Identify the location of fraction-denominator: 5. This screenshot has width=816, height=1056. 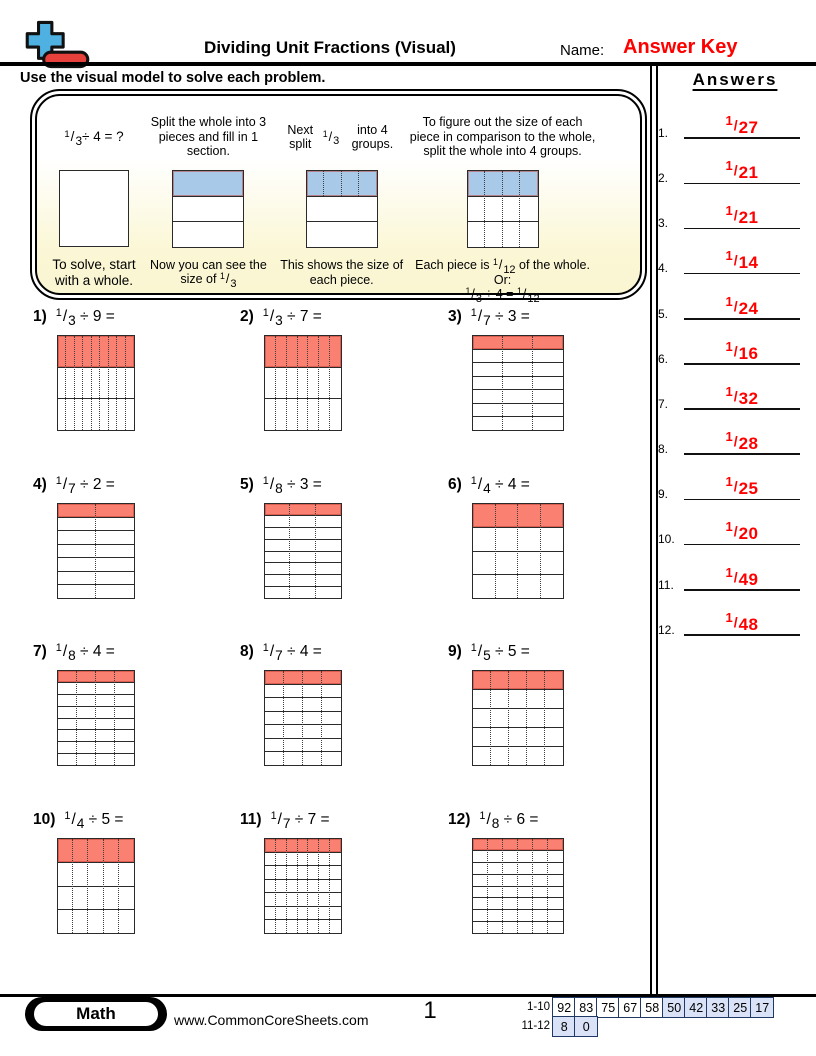
(487, 656).